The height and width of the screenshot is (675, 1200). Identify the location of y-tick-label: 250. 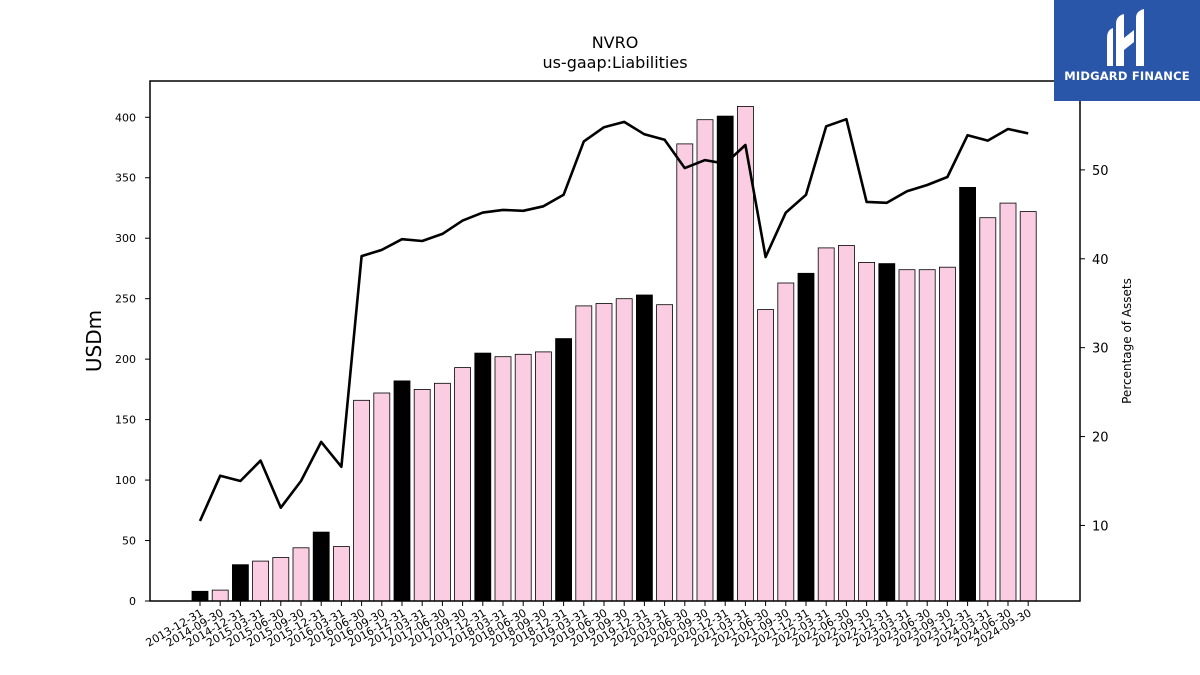
(125, 299).